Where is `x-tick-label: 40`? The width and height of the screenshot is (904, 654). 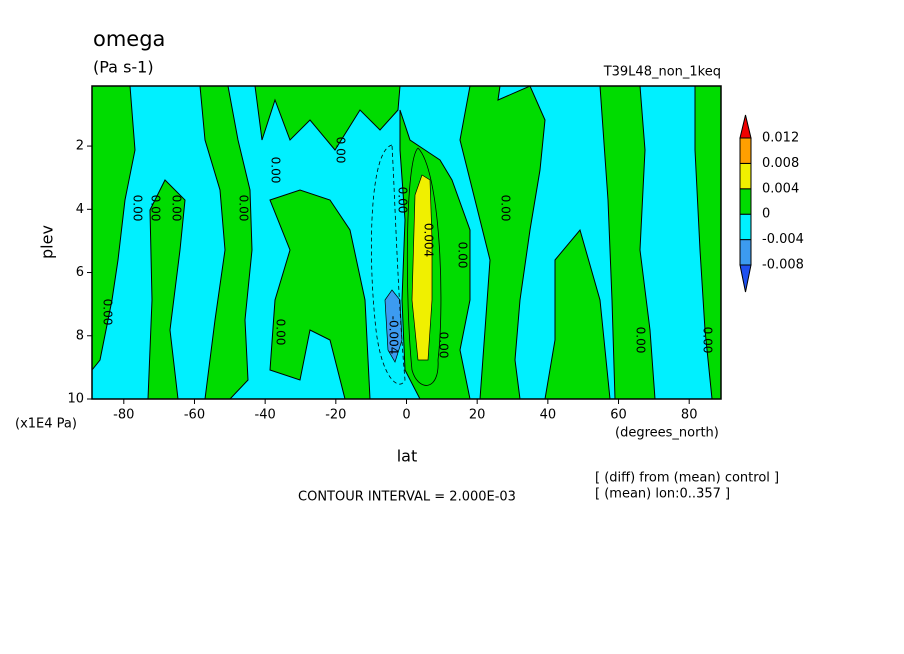 x-tick-label: 40 is located at coordinates (548, 415).